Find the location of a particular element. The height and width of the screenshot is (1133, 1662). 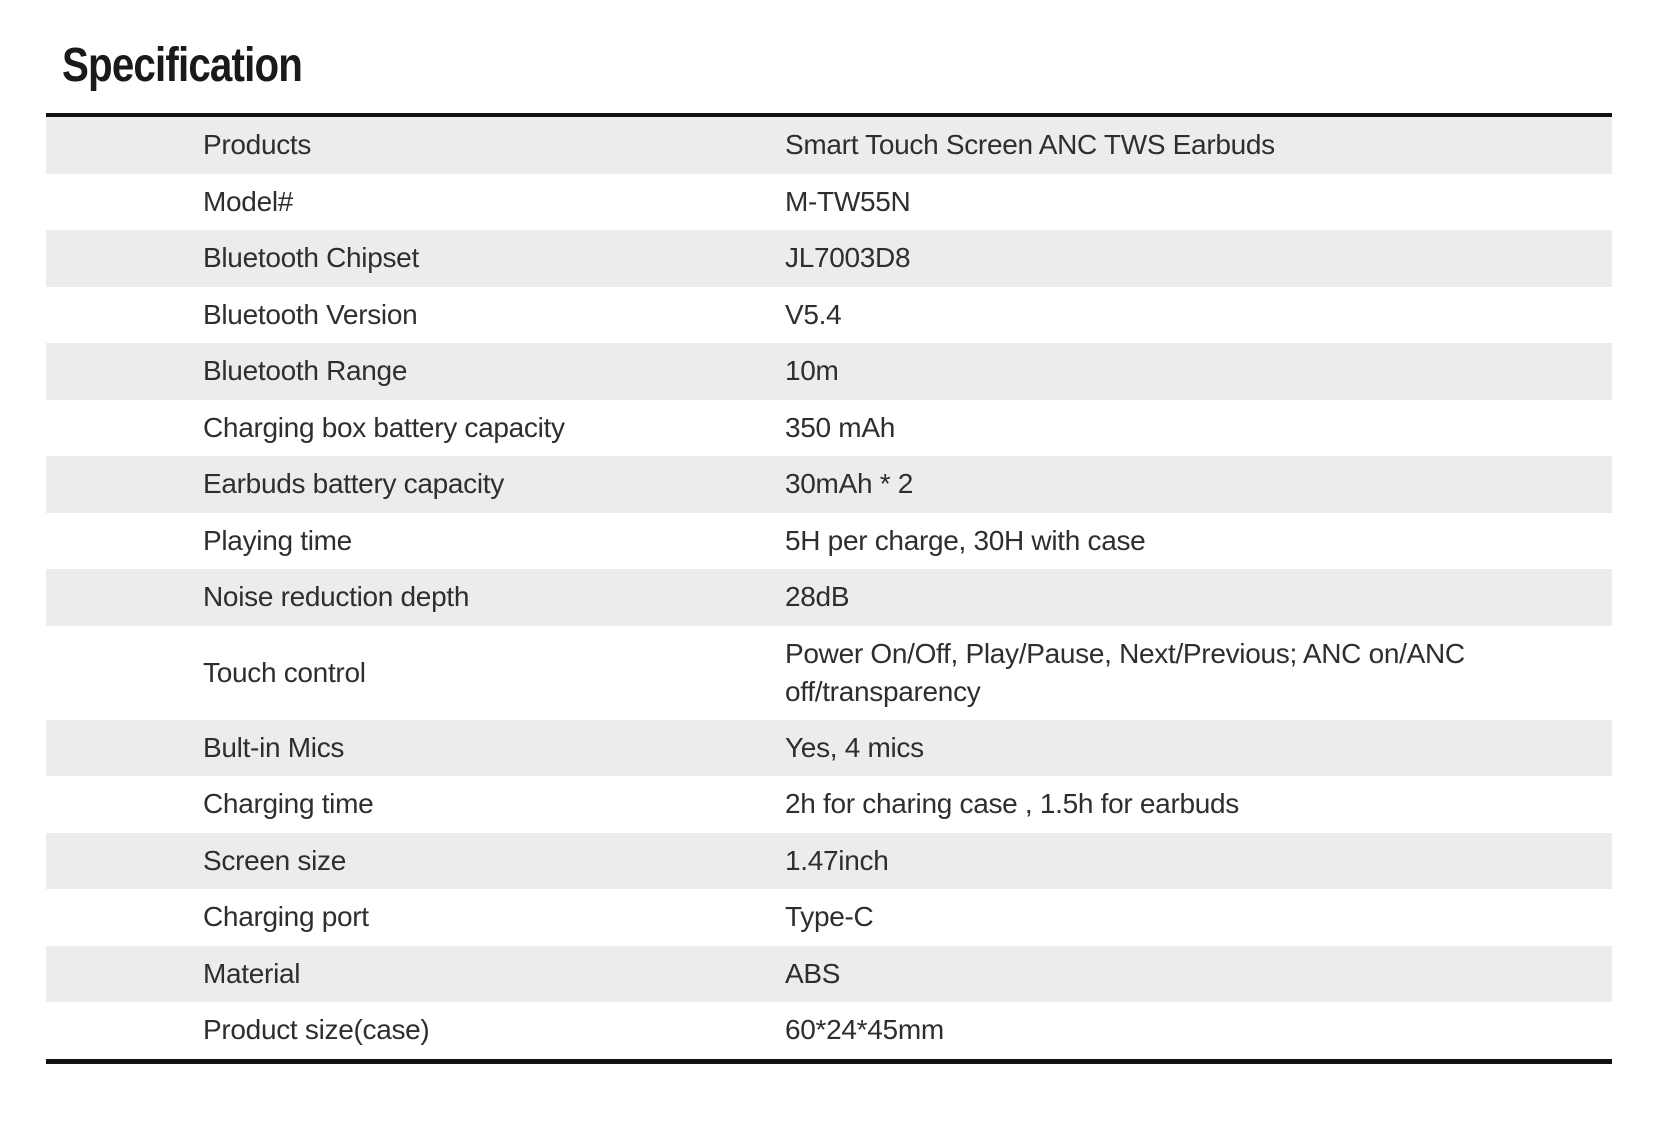

spec-label: Bluetooth Chipset is located at coordinates (311, 258).